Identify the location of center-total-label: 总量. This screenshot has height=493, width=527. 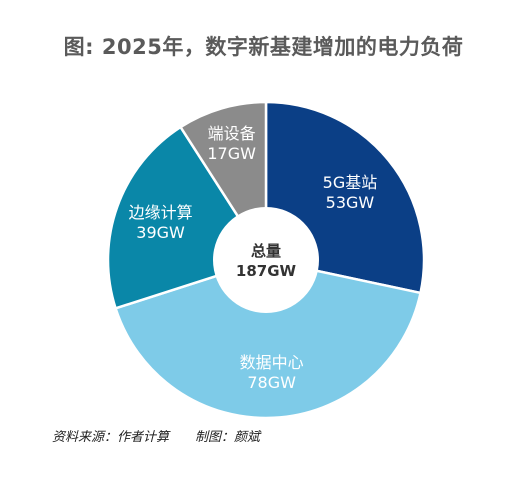
(266, 251).